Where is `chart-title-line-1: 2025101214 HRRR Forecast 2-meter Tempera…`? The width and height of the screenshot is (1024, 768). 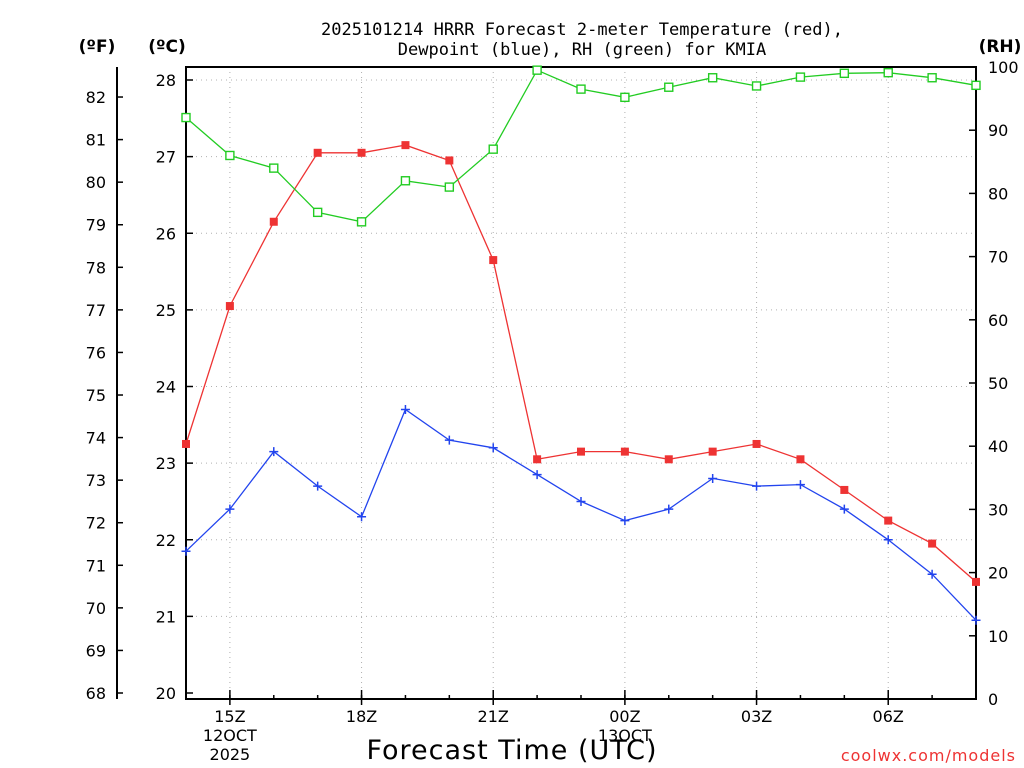 chart-title-line-1: 2025101214 HRRR Forecast 2-meter Tempera… is located at coordinates (582, 30).